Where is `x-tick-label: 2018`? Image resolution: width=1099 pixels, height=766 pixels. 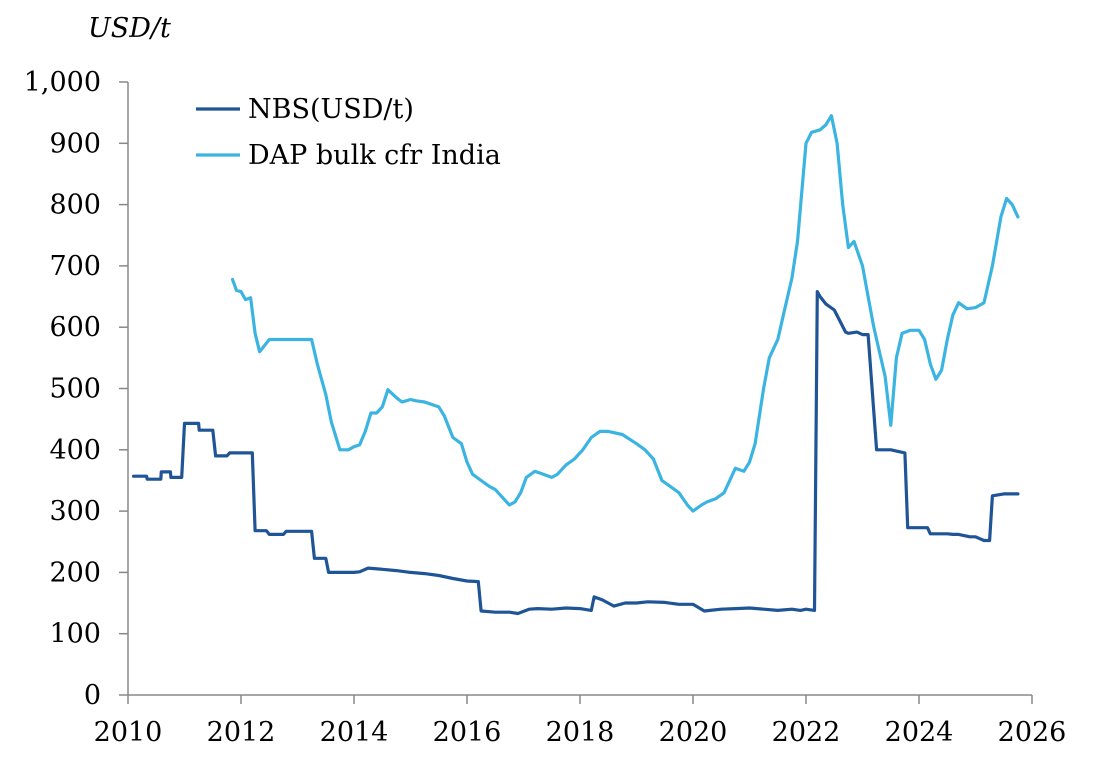 x-tick-label: 2018 is located at coordinates (580, 732).